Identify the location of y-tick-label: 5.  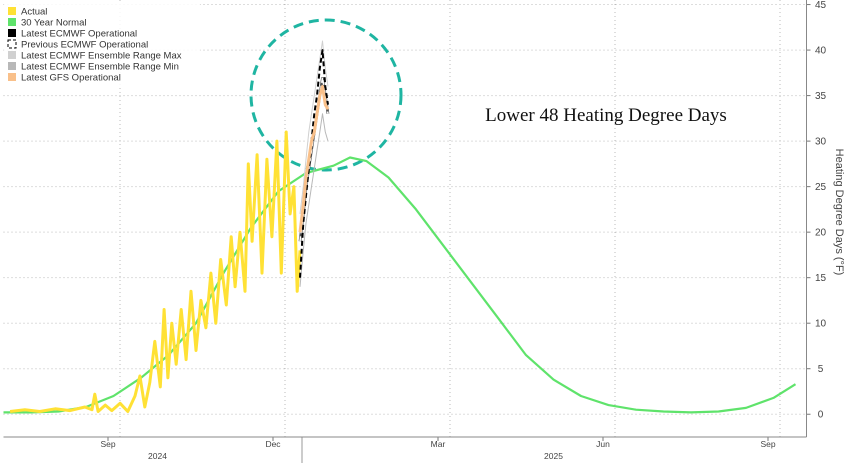
(821, 369).